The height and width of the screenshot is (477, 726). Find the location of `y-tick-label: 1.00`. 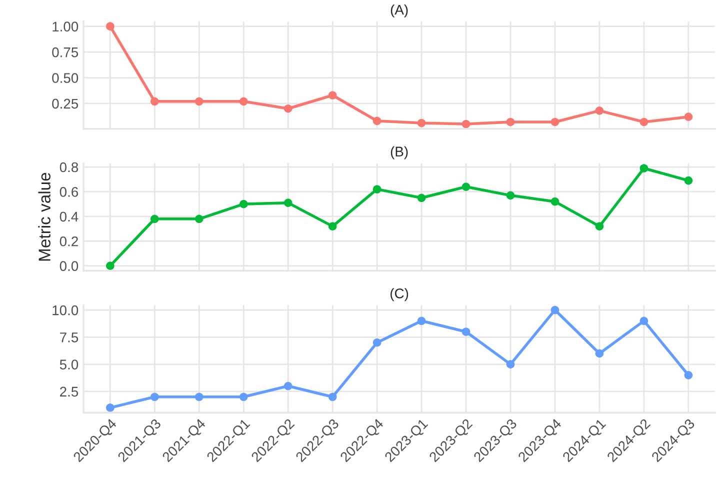

y-tick-label: 1.00 is located at coordinates (65, 27).